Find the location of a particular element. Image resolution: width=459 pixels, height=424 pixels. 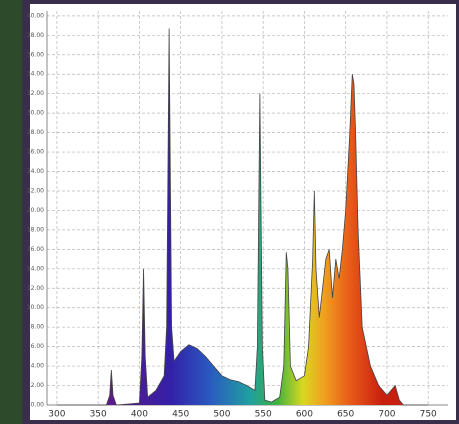

y-tick-label: 14.00 is located at coordinates (35, 268).